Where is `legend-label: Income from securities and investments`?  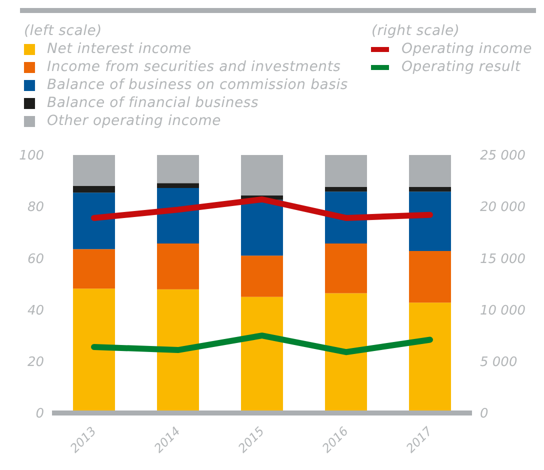 legend-label: Income from securities and investments is located at coordinates (194, 67).